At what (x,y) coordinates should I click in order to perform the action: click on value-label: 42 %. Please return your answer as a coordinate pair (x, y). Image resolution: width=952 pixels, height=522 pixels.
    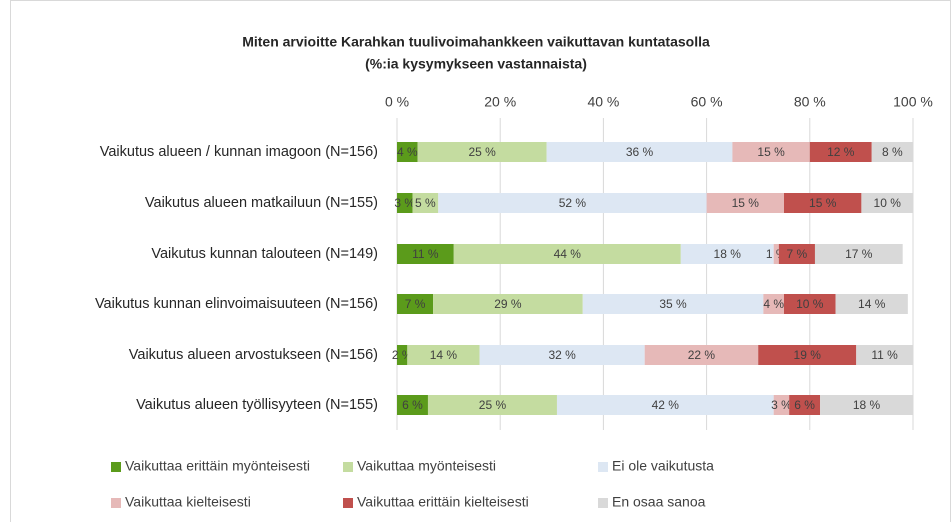
    Looking at the image, I should click on (666, 405).